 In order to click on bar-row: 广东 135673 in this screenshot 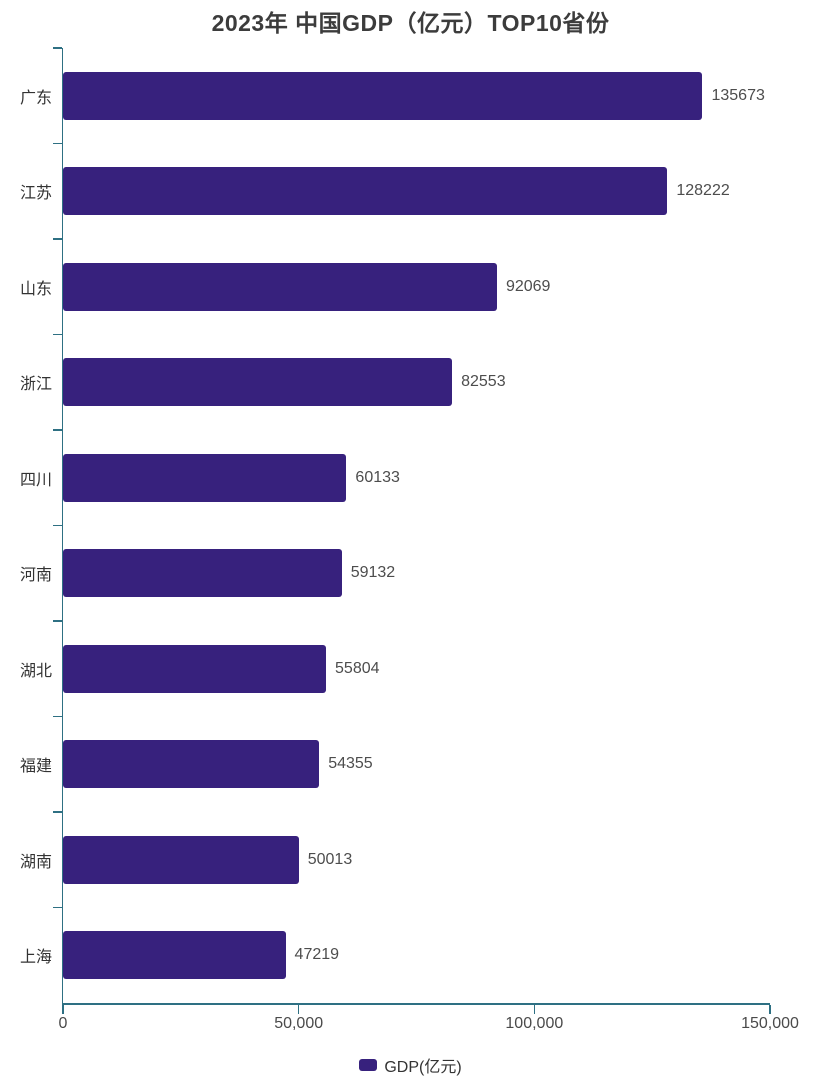, I will do `click(395, 96)`.